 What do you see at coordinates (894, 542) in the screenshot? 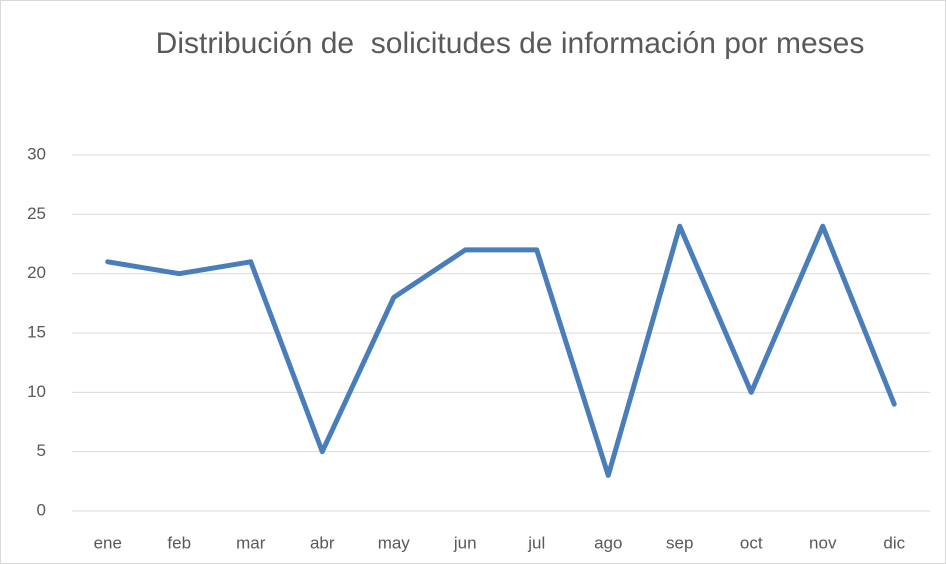
I see `x-tick-label: dic` at bounding box center [894, 542].